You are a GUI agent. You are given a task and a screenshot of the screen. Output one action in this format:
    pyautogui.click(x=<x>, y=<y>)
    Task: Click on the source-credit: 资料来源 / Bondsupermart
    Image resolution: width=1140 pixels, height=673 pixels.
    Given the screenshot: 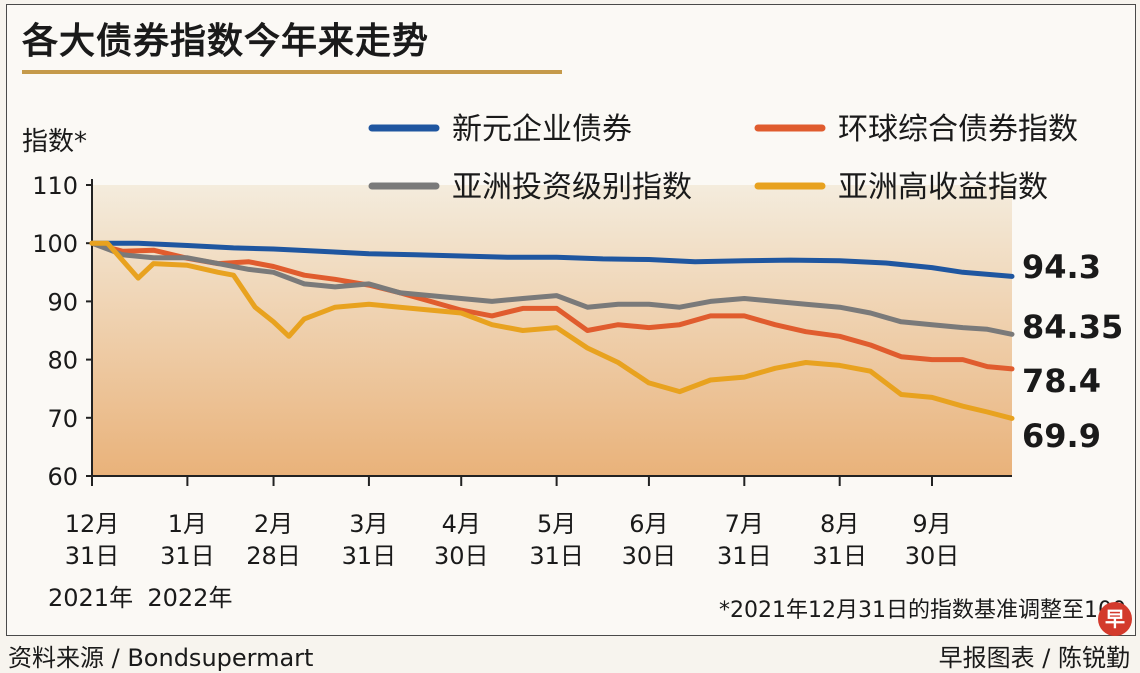 What is the action you would take?
    pyautogui.click(x=161, y=658)
    